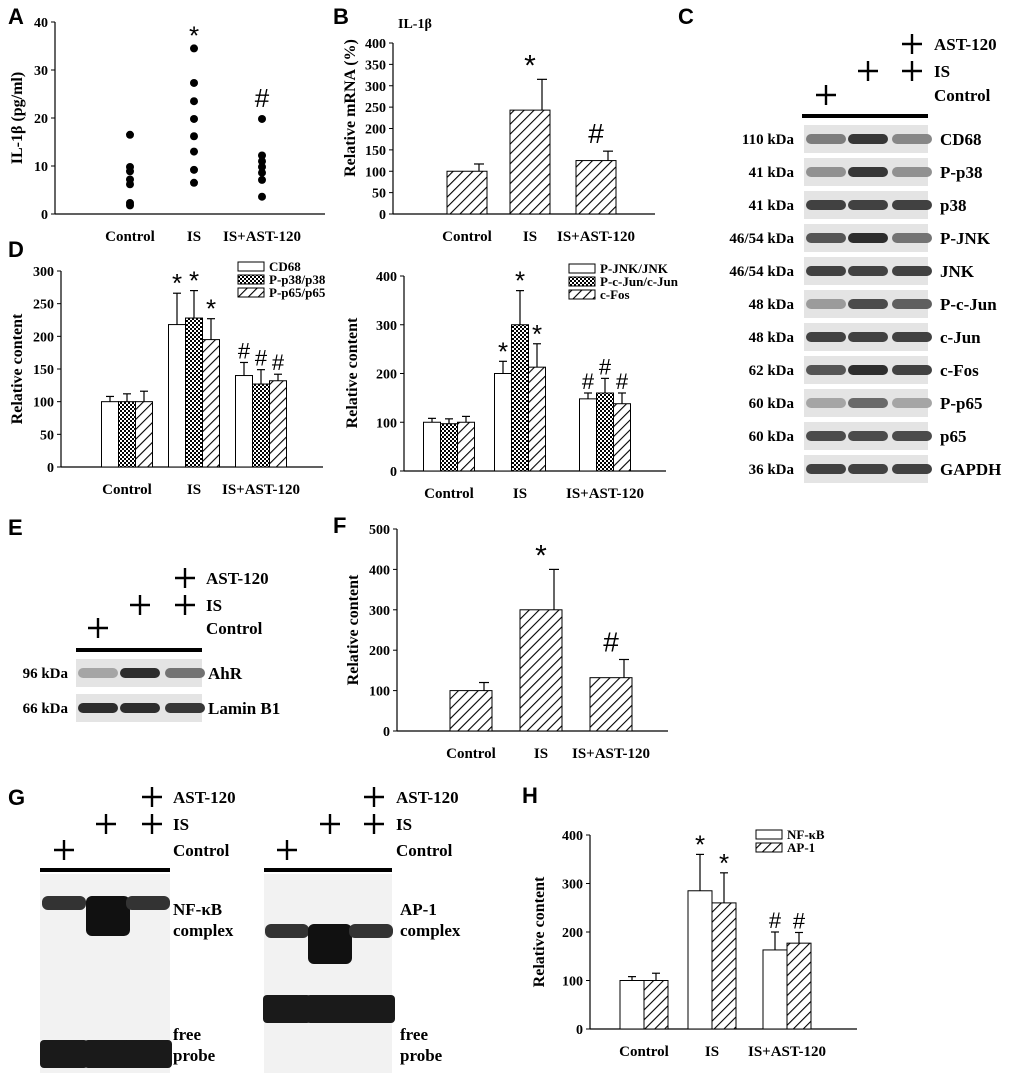 This screenshot has width=1020, height=1079. Describe the element at coordinates (965, 44) in the screenshot. I see `treatment-label-ast: AST-120` at that location.